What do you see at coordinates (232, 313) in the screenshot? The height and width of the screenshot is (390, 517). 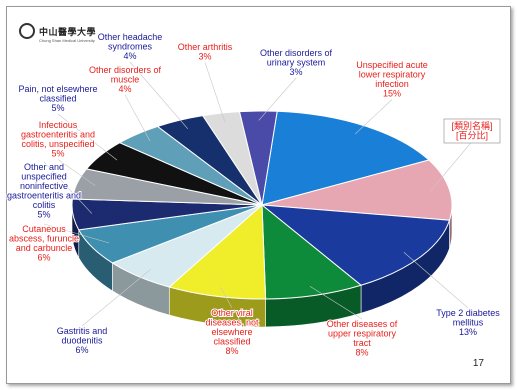 I see `slice-label-line: Other viral` at bounding box center [232, 313].